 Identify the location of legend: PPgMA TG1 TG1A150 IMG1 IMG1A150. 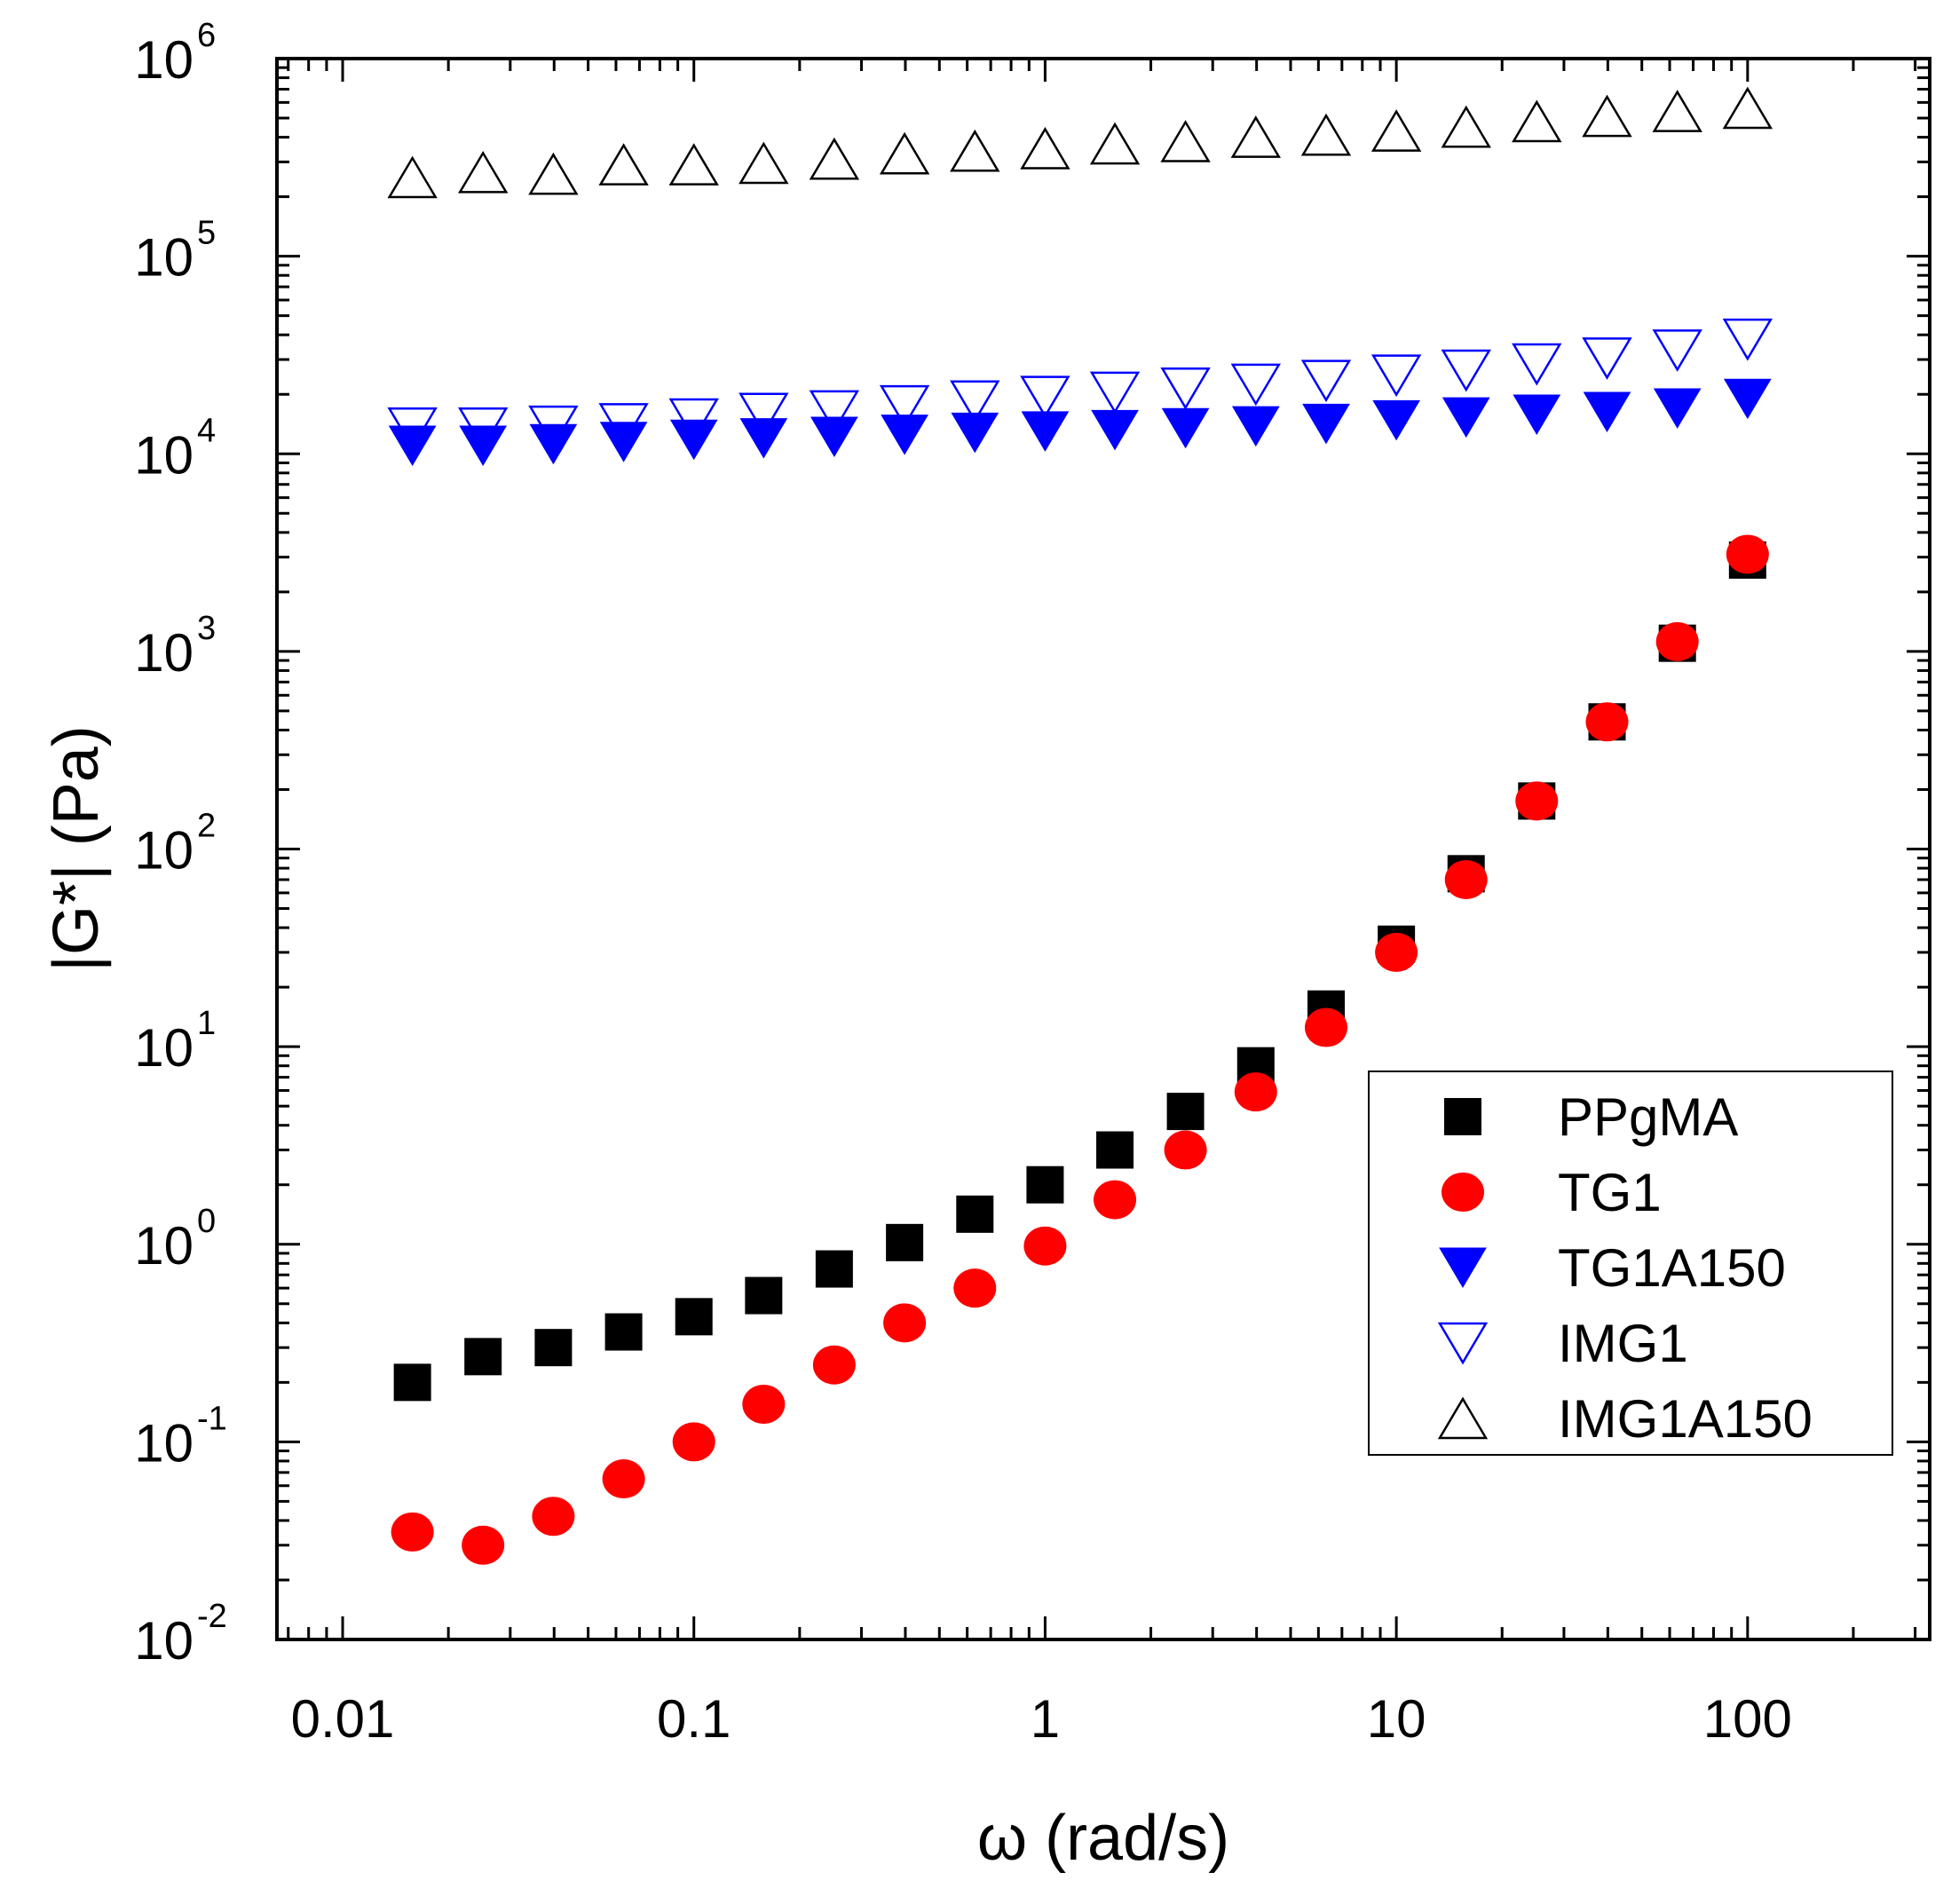
(1630, 1263).